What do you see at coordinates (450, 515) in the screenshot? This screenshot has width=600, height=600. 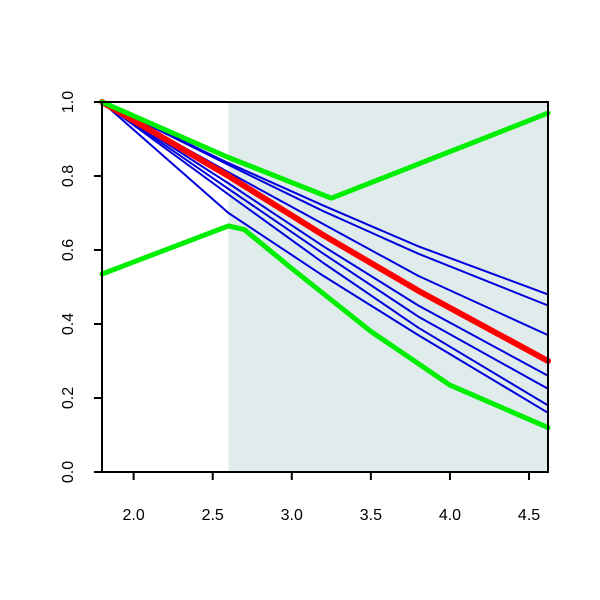 I see `x-tick-label: 4.0` at bounding box center [450, 515].